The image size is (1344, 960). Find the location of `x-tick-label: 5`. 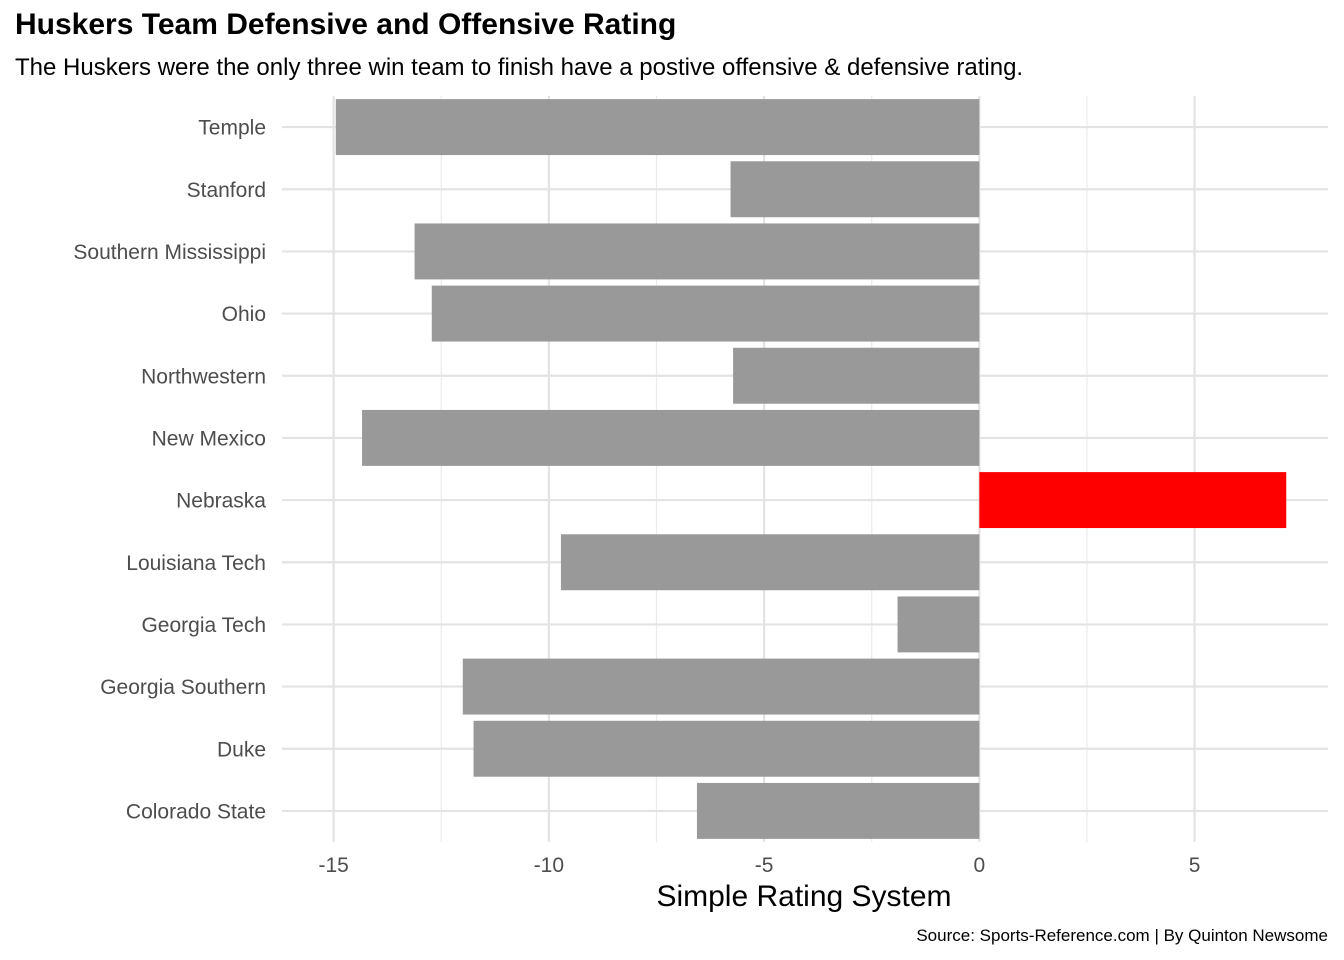

x-tick-label: 5 is located at coordinates (1195, 865).